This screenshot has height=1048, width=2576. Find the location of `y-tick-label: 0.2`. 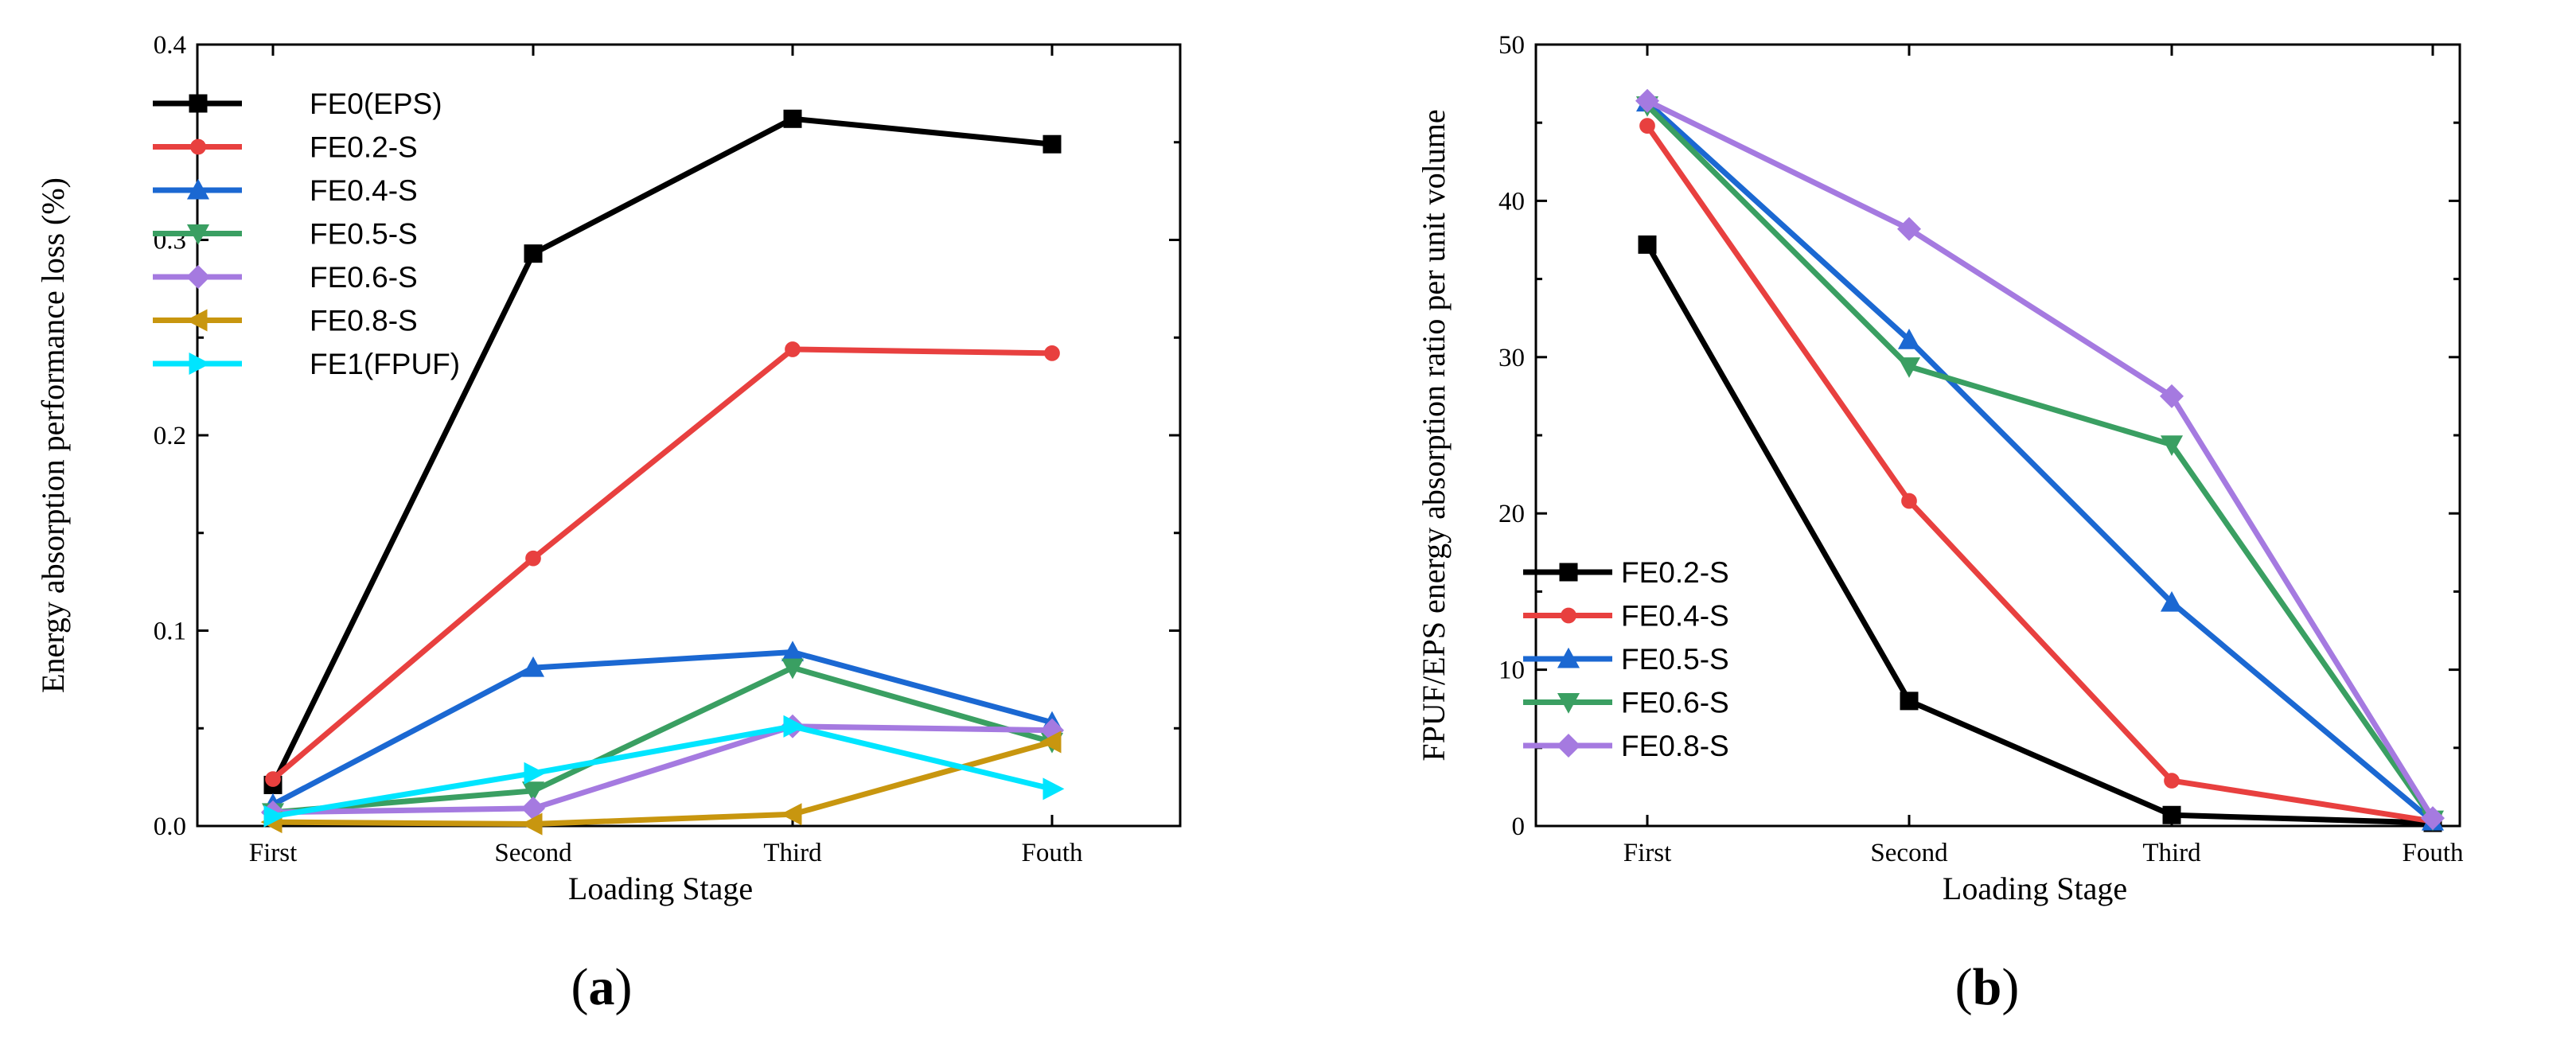

y-tick-label: 0.2 is located at coordinates (170, 436).